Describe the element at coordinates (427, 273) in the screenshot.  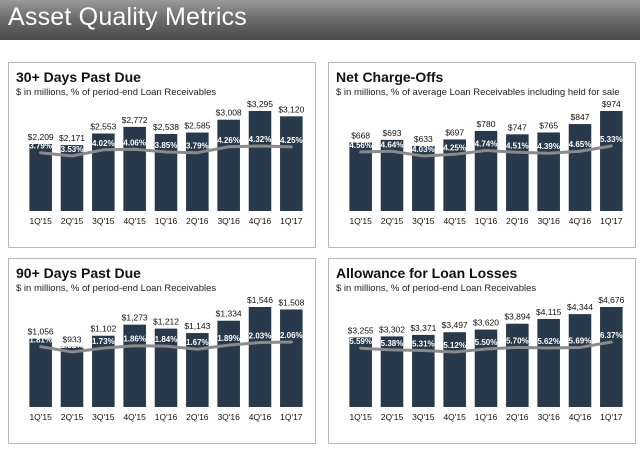
I see `chart-title: Allowance for Loan Losses` at that location.